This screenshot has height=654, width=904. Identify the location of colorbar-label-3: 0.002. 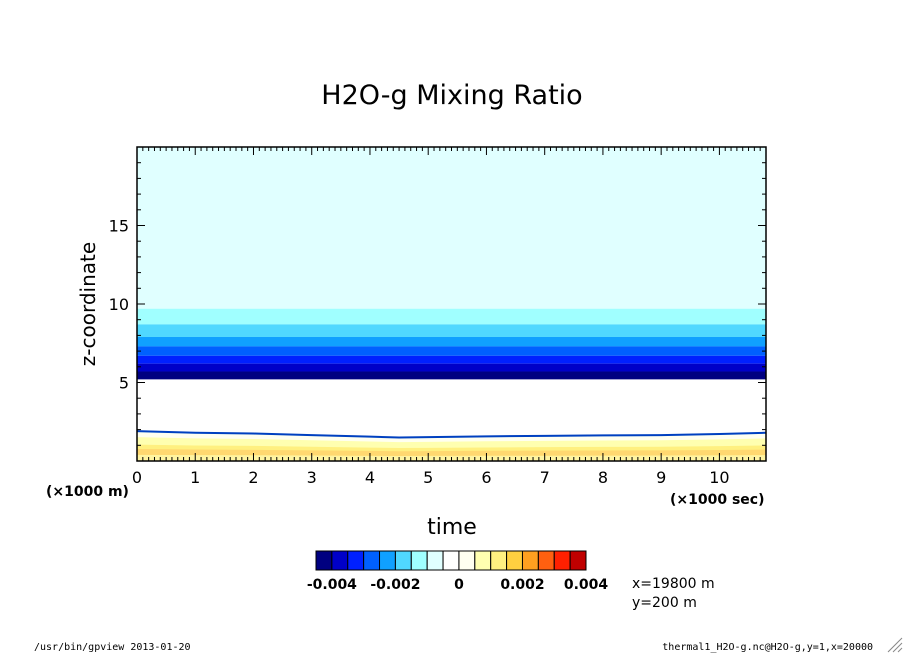
(522, 585).